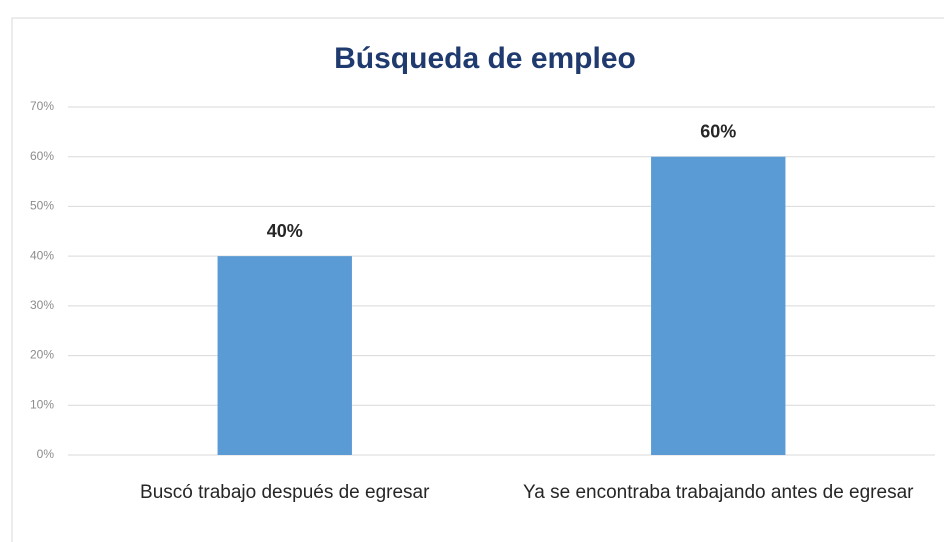 Image resolution: width=944 pixels, height=542 pixels. What do you see at coordinates (485, 58) in the screenshot?
I see `chart-title: Búsqueda de empleo` at bounding box center [485, 58].